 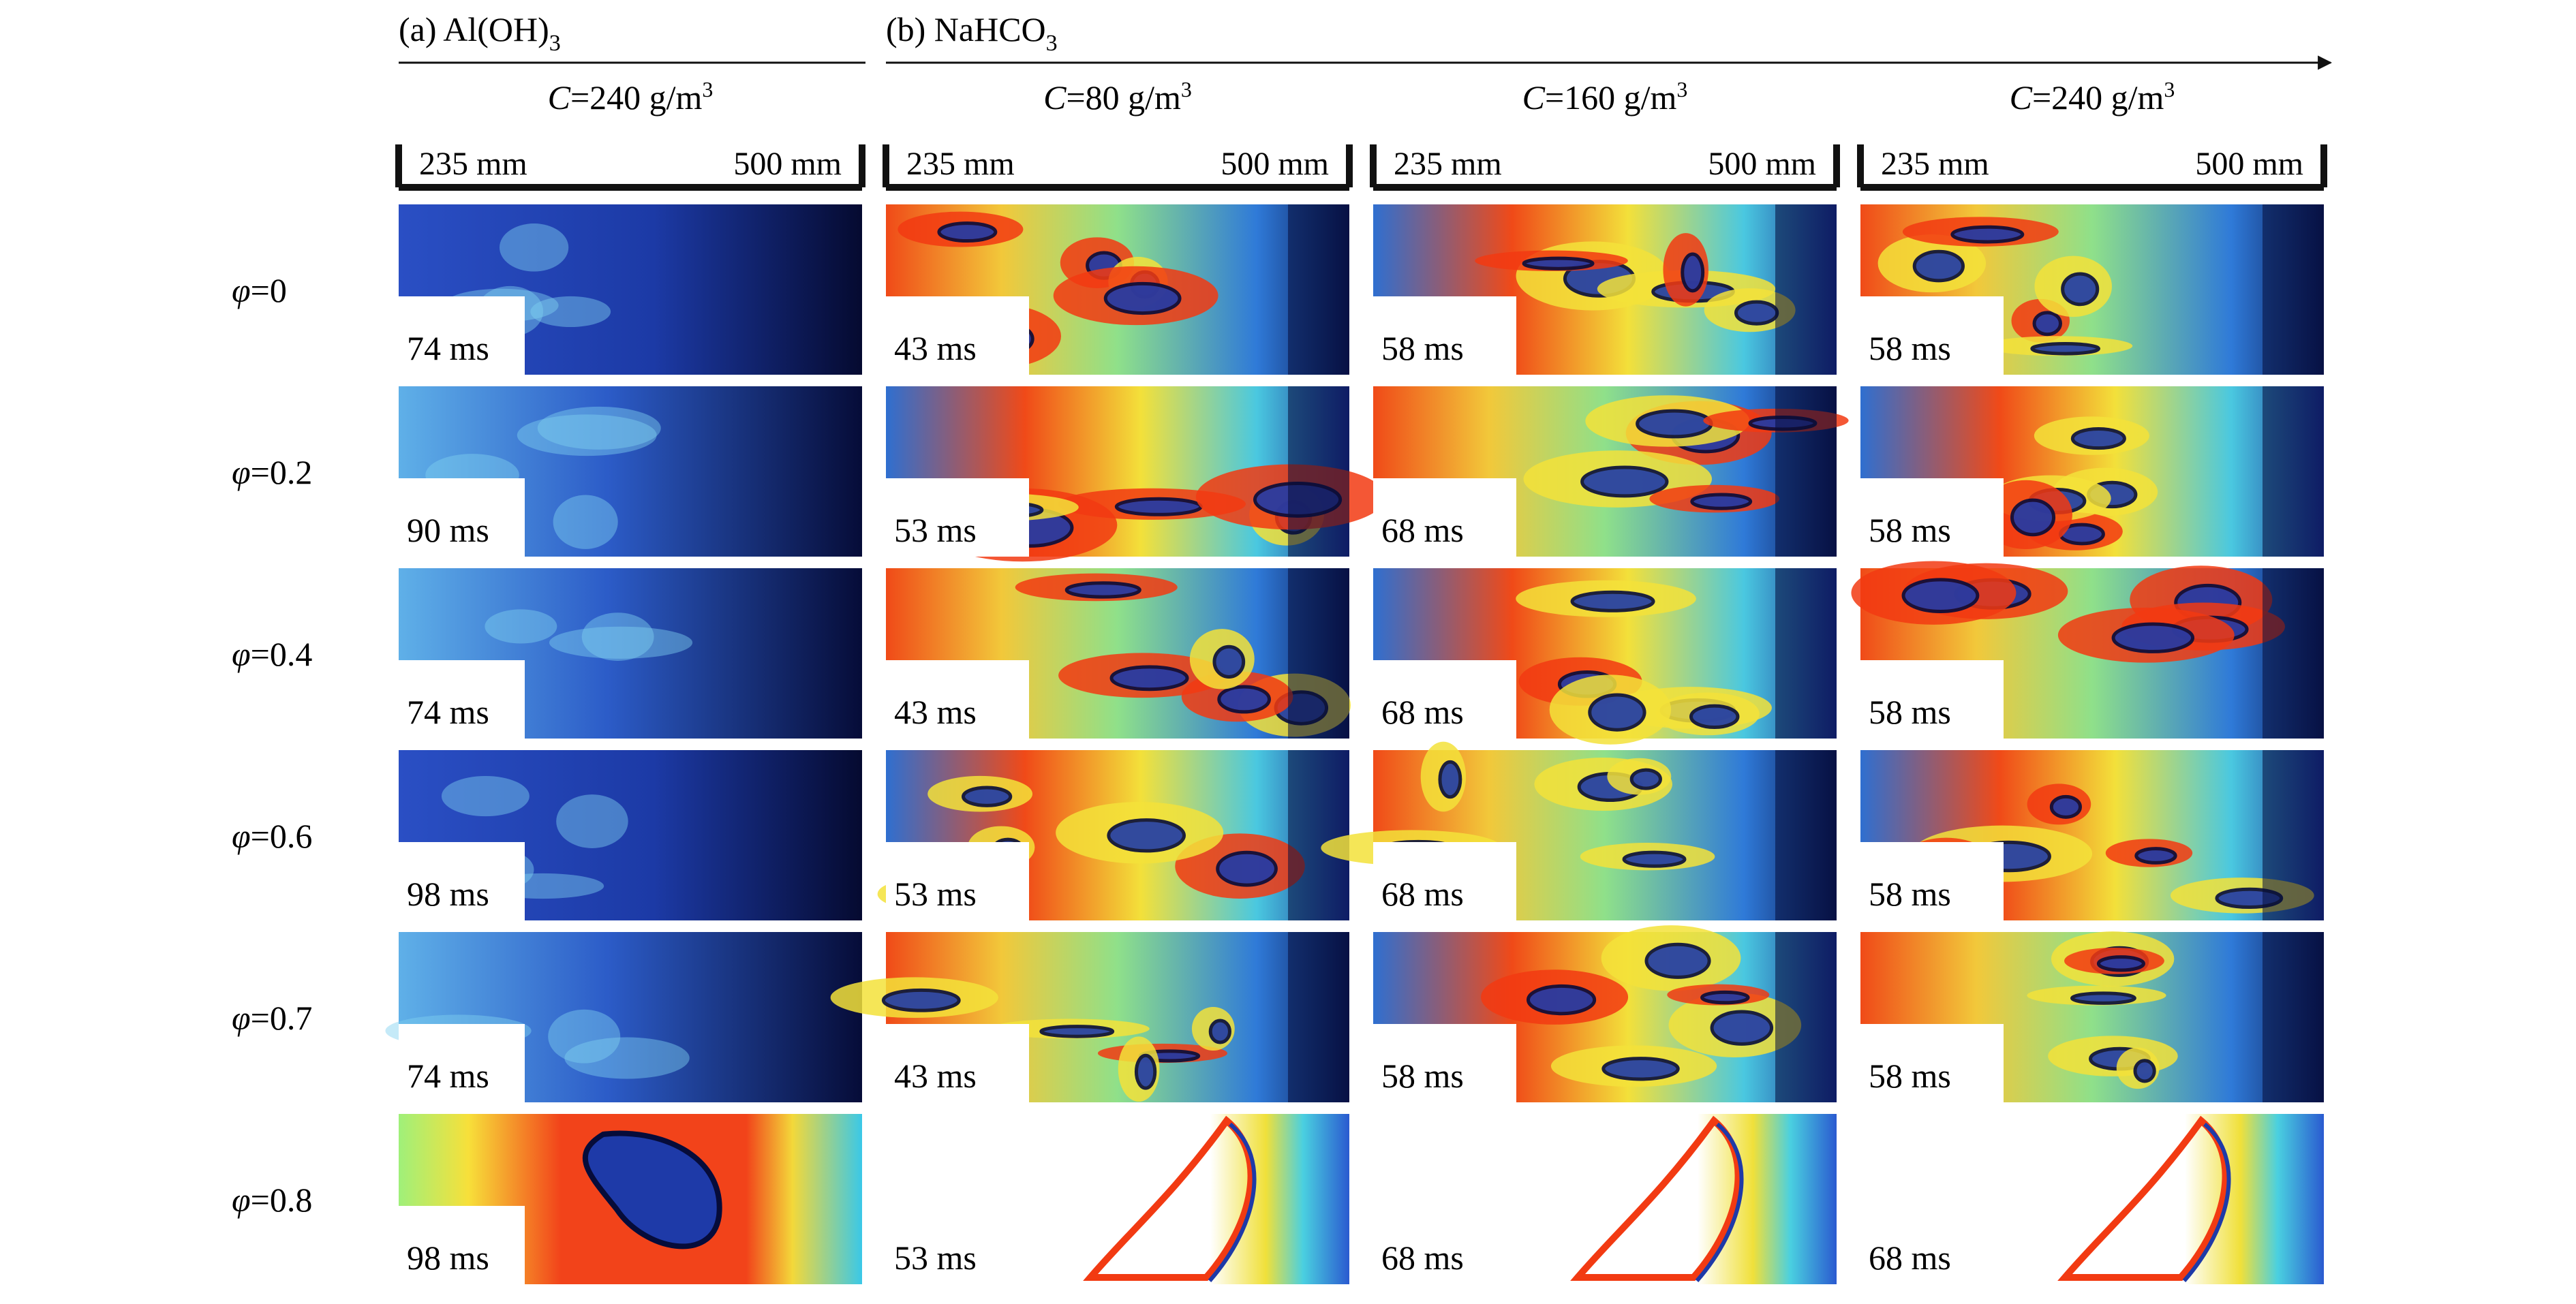 What do you see at coordinates (272, 654) in the screenshot?
I see `phi-label: φ=0.4` at bounding box center [272, 654].